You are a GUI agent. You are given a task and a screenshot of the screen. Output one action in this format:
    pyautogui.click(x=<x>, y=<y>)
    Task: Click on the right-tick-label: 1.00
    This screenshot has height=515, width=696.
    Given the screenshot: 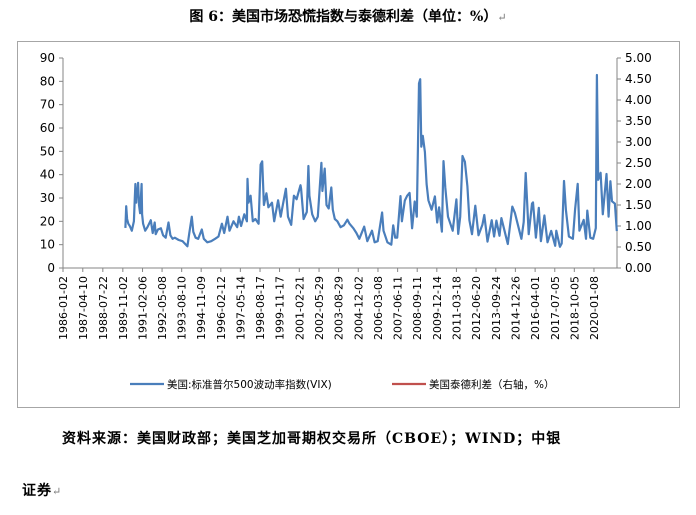 What is the action you would take?
    pyautogui.click(x=638, y=226)
    